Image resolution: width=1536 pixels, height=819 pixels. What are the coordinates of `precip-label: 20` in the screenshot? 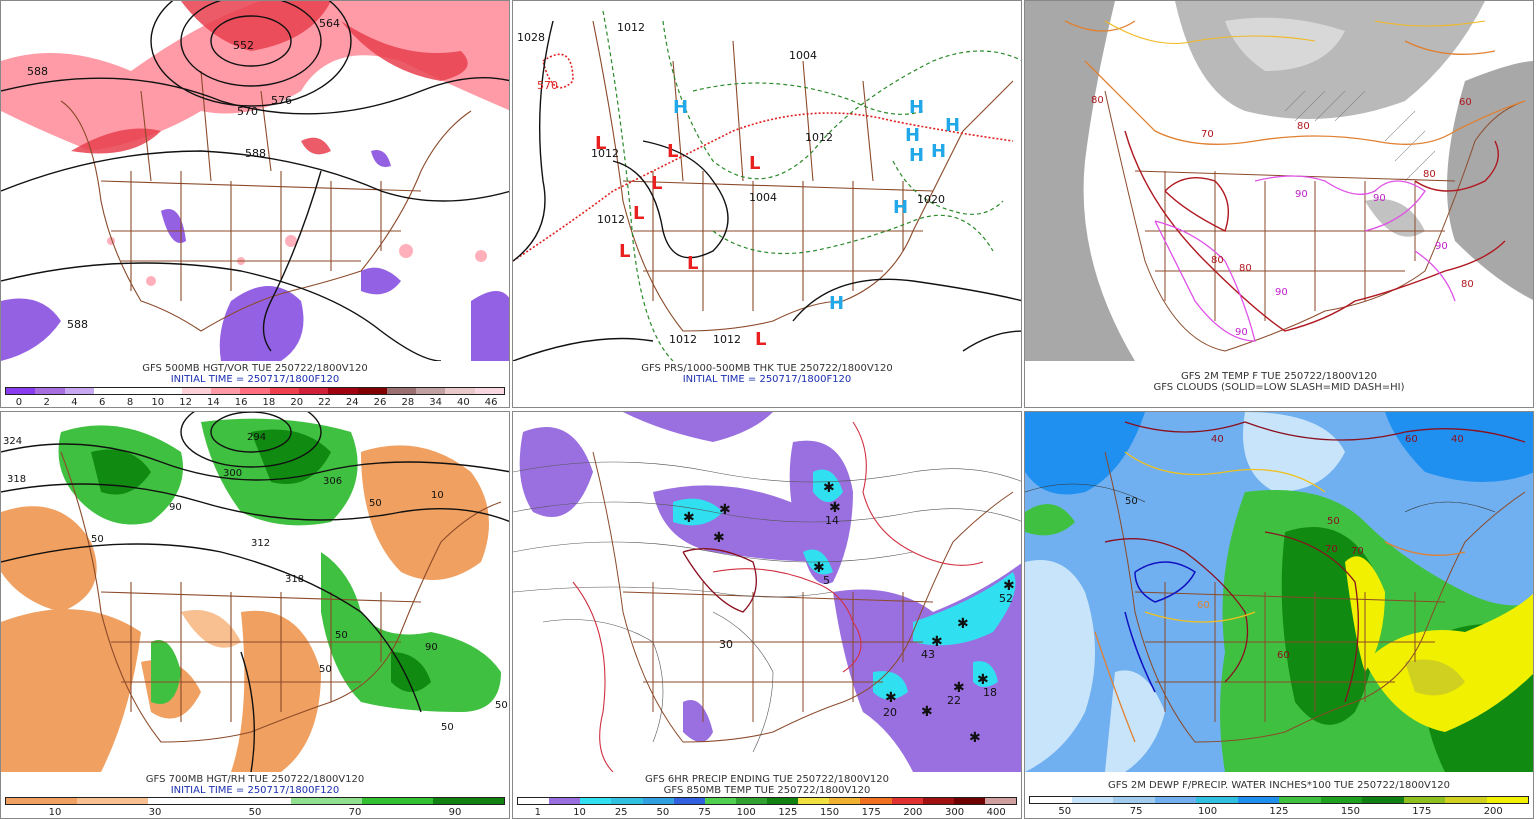 It's located at (890, 712).